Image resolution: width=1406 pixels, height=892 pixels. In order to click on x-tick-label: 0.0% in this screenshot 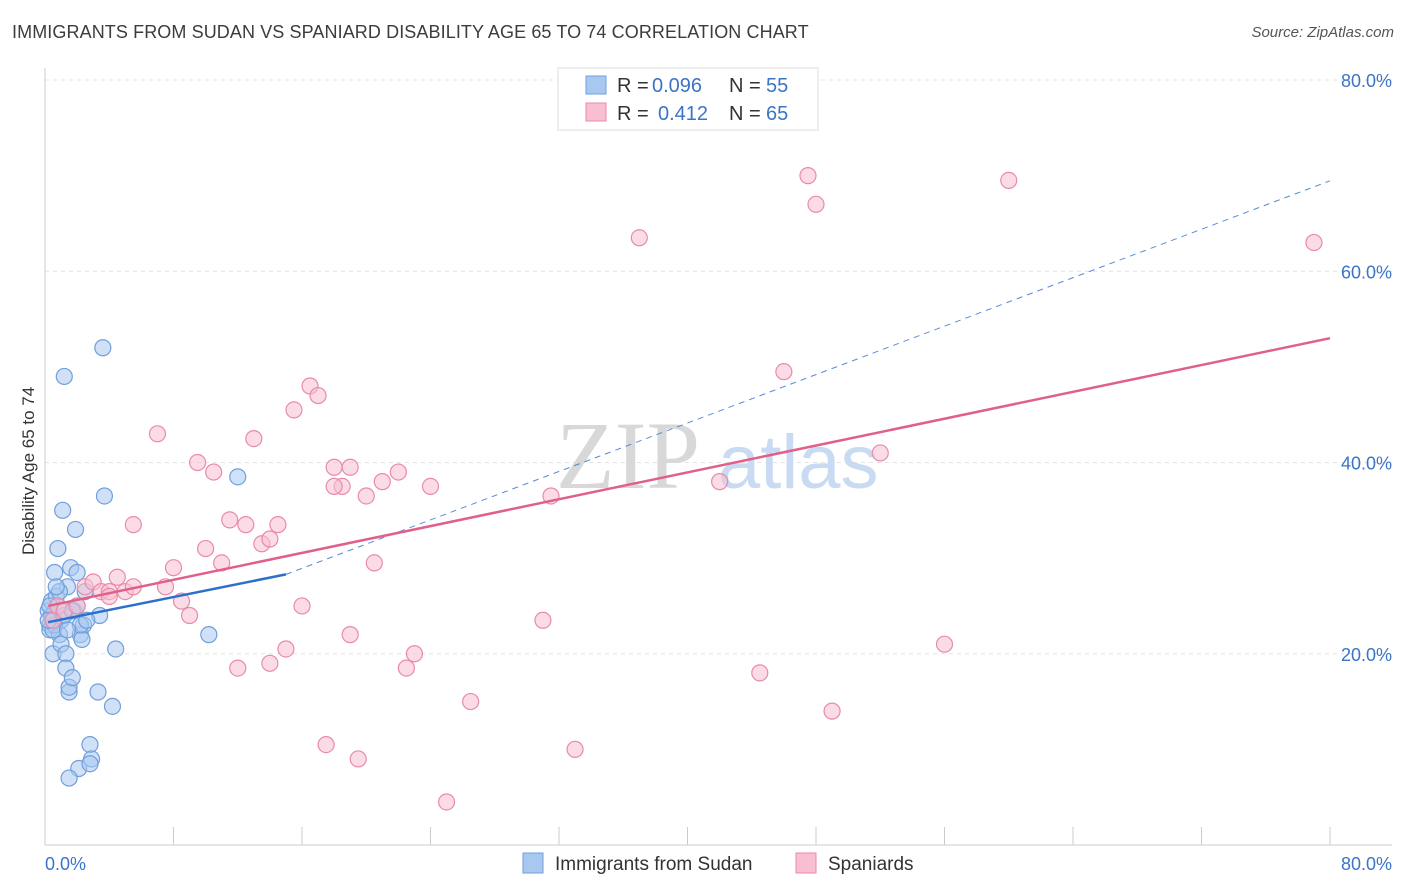, I will do `click(65, 864)`.